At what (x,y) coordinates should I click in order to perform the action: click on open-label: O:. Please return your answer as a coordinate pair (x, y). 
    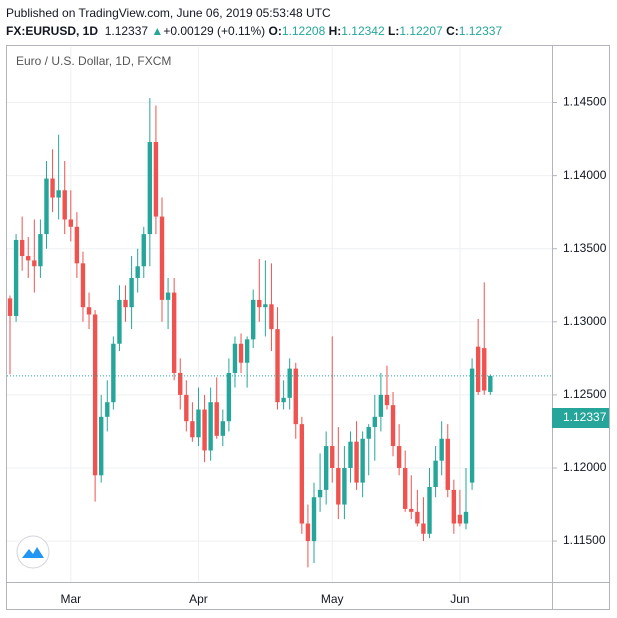
    Looking at the image, I should click on (275, 31).